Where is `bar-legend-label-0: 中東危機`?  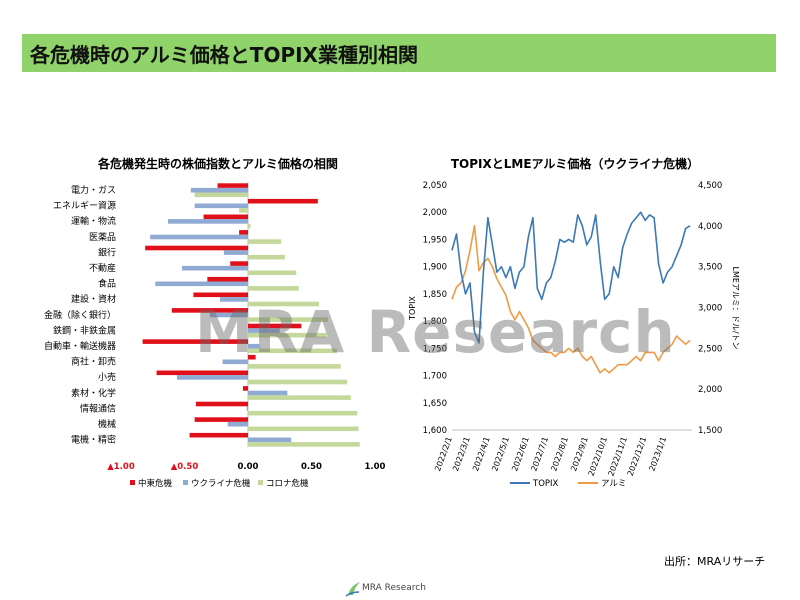
bar-legend-label-0: 中東危機 is located at coordinates (155, 483).